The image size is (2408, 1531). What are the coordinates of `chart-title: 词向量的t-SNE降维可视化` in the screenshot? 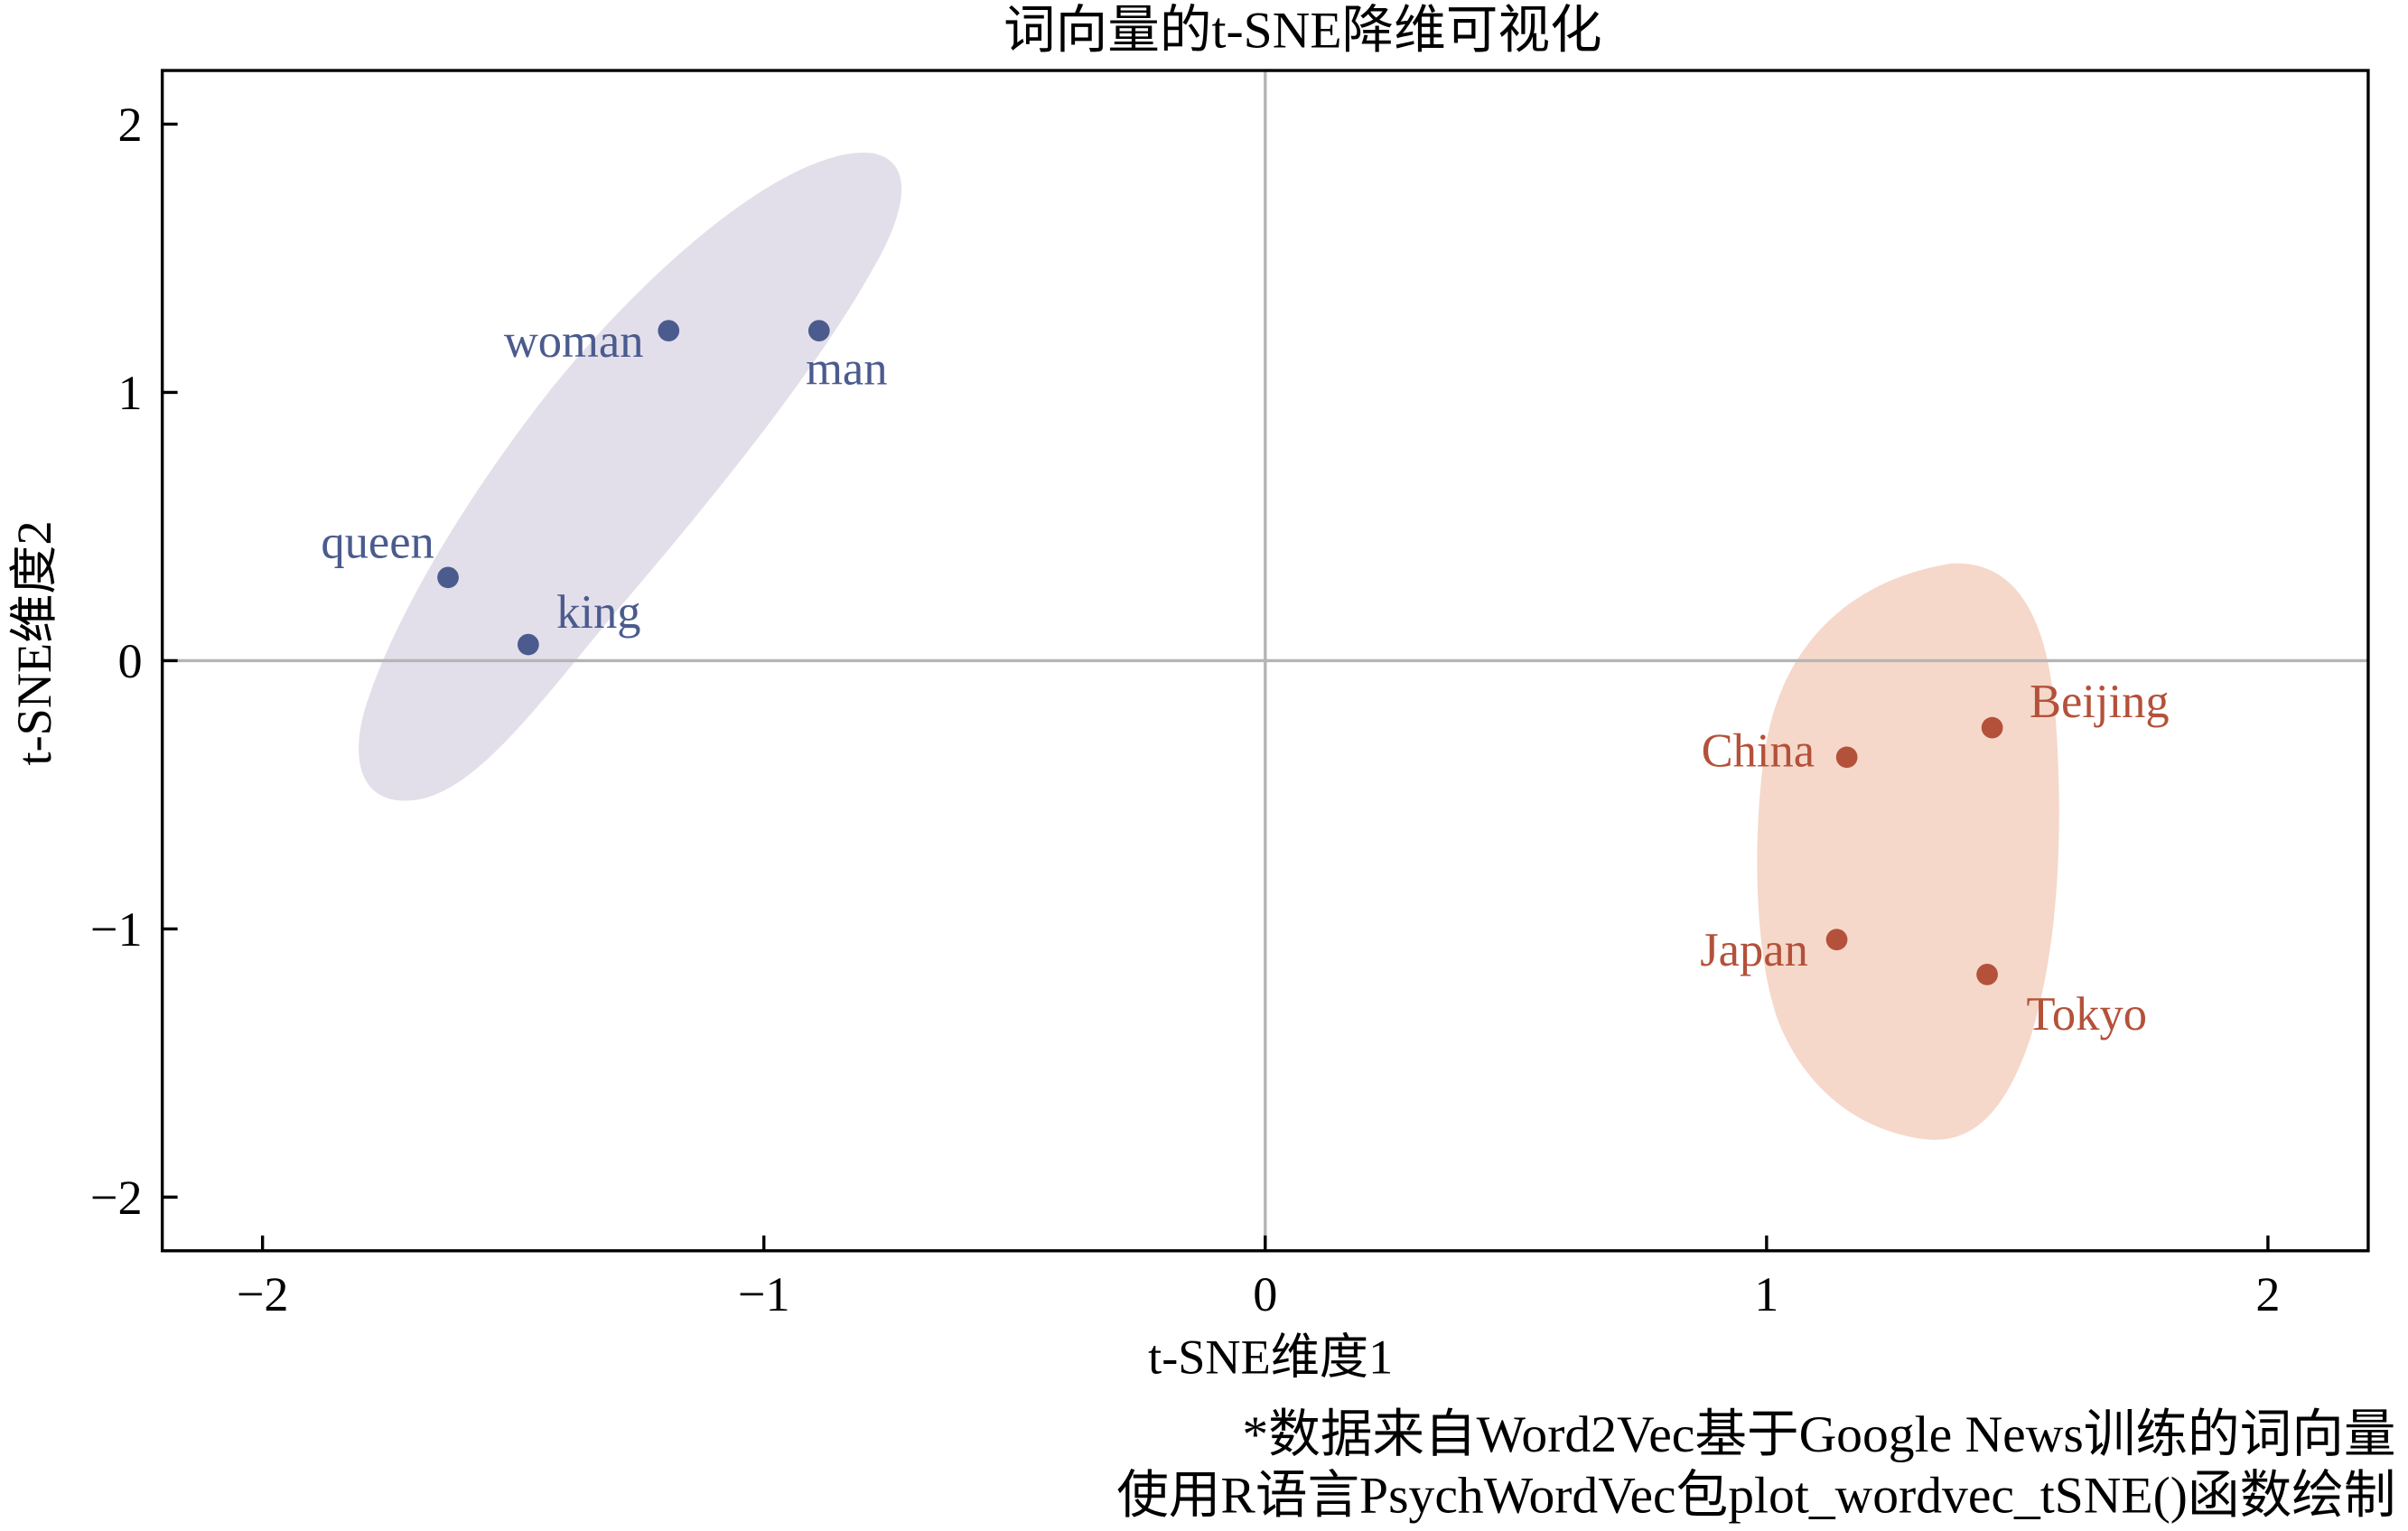 It's located at (1302, 31).